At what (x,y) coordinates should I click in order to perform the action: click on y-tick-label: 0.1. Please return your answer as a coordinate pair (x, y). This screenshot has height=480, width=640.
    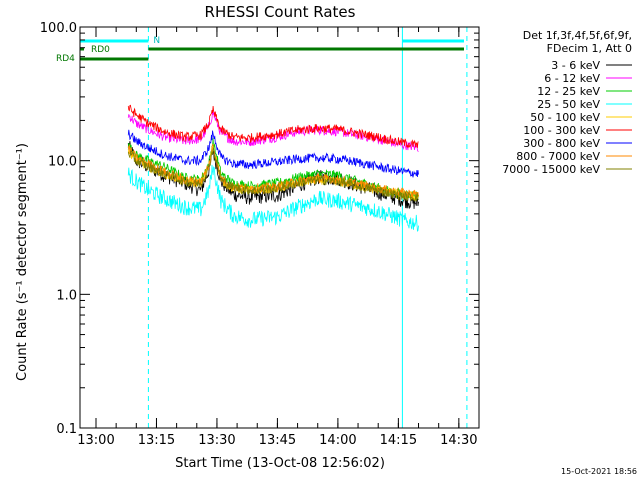
    Looking at the image, I should click on (66, 429).